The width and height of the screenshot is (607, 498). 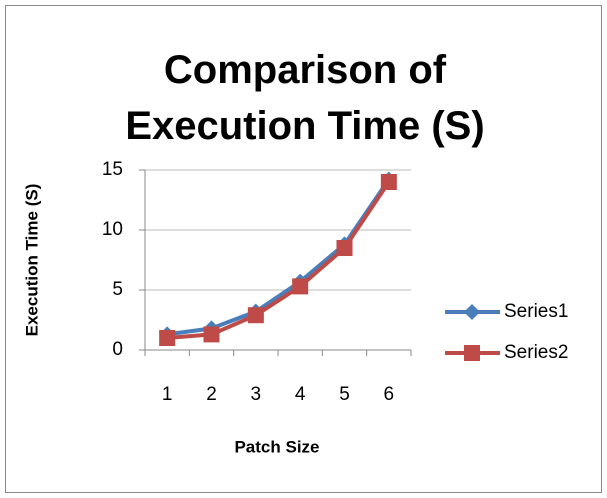 What do you see at coordinates (211, 394) in the screenshot?
I see `x-tick-label: 2` at bounding box center [211, 394].